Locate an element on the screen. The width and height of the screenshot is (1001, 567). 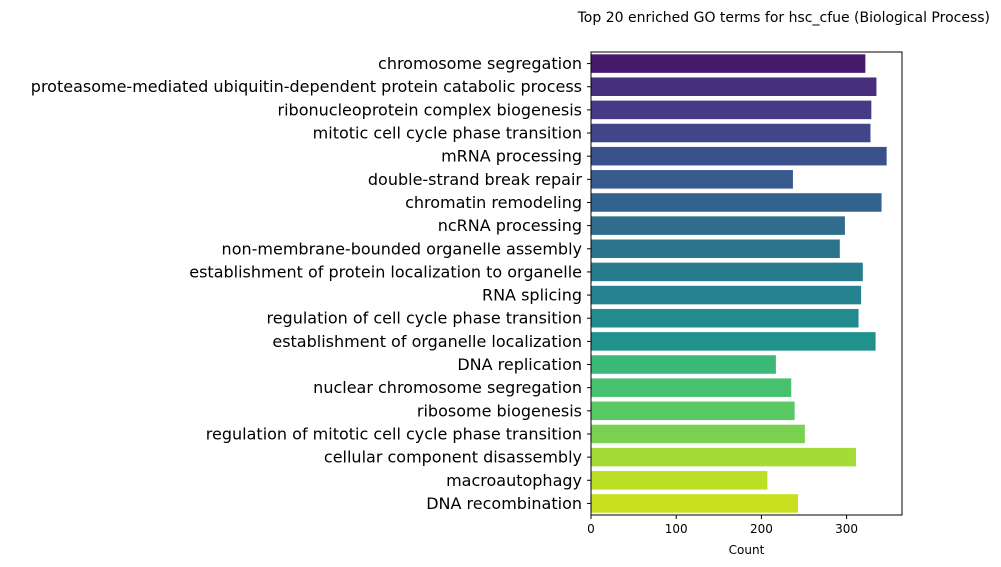
category-label: chromatin remodeling is located at coordinates (493, 202).